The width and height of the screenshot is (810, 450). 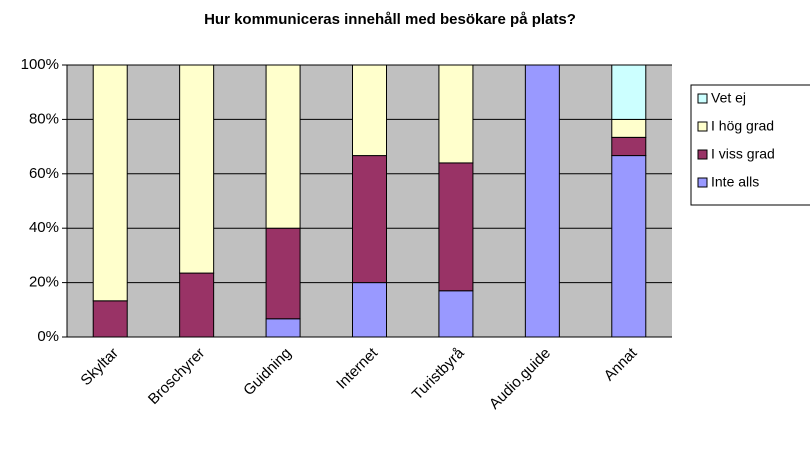 I want to click on legend-label: Inte alls, so click(x=735, y=182).